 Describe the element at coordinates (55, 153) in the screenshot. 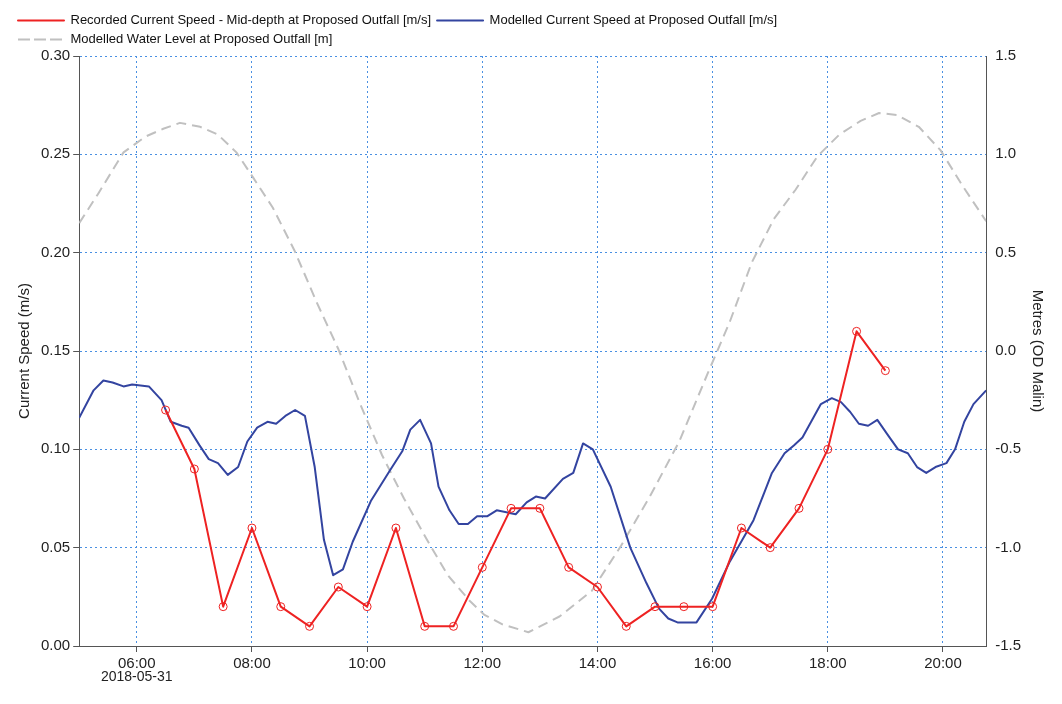

I see `y-tick-label: 0.25` at that location.